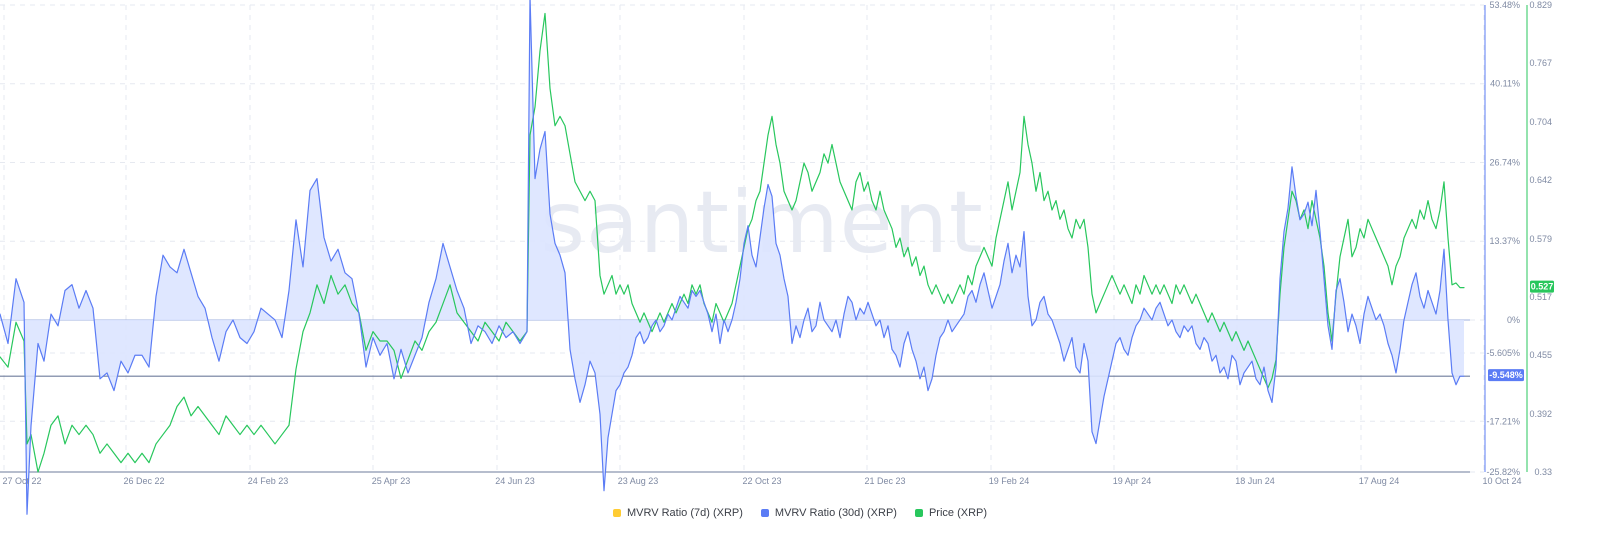 Image resolution: width=1600 pixels, height=541 pixels. I want to click on legend-swatch-mvrv-30d, so click(764, 513).